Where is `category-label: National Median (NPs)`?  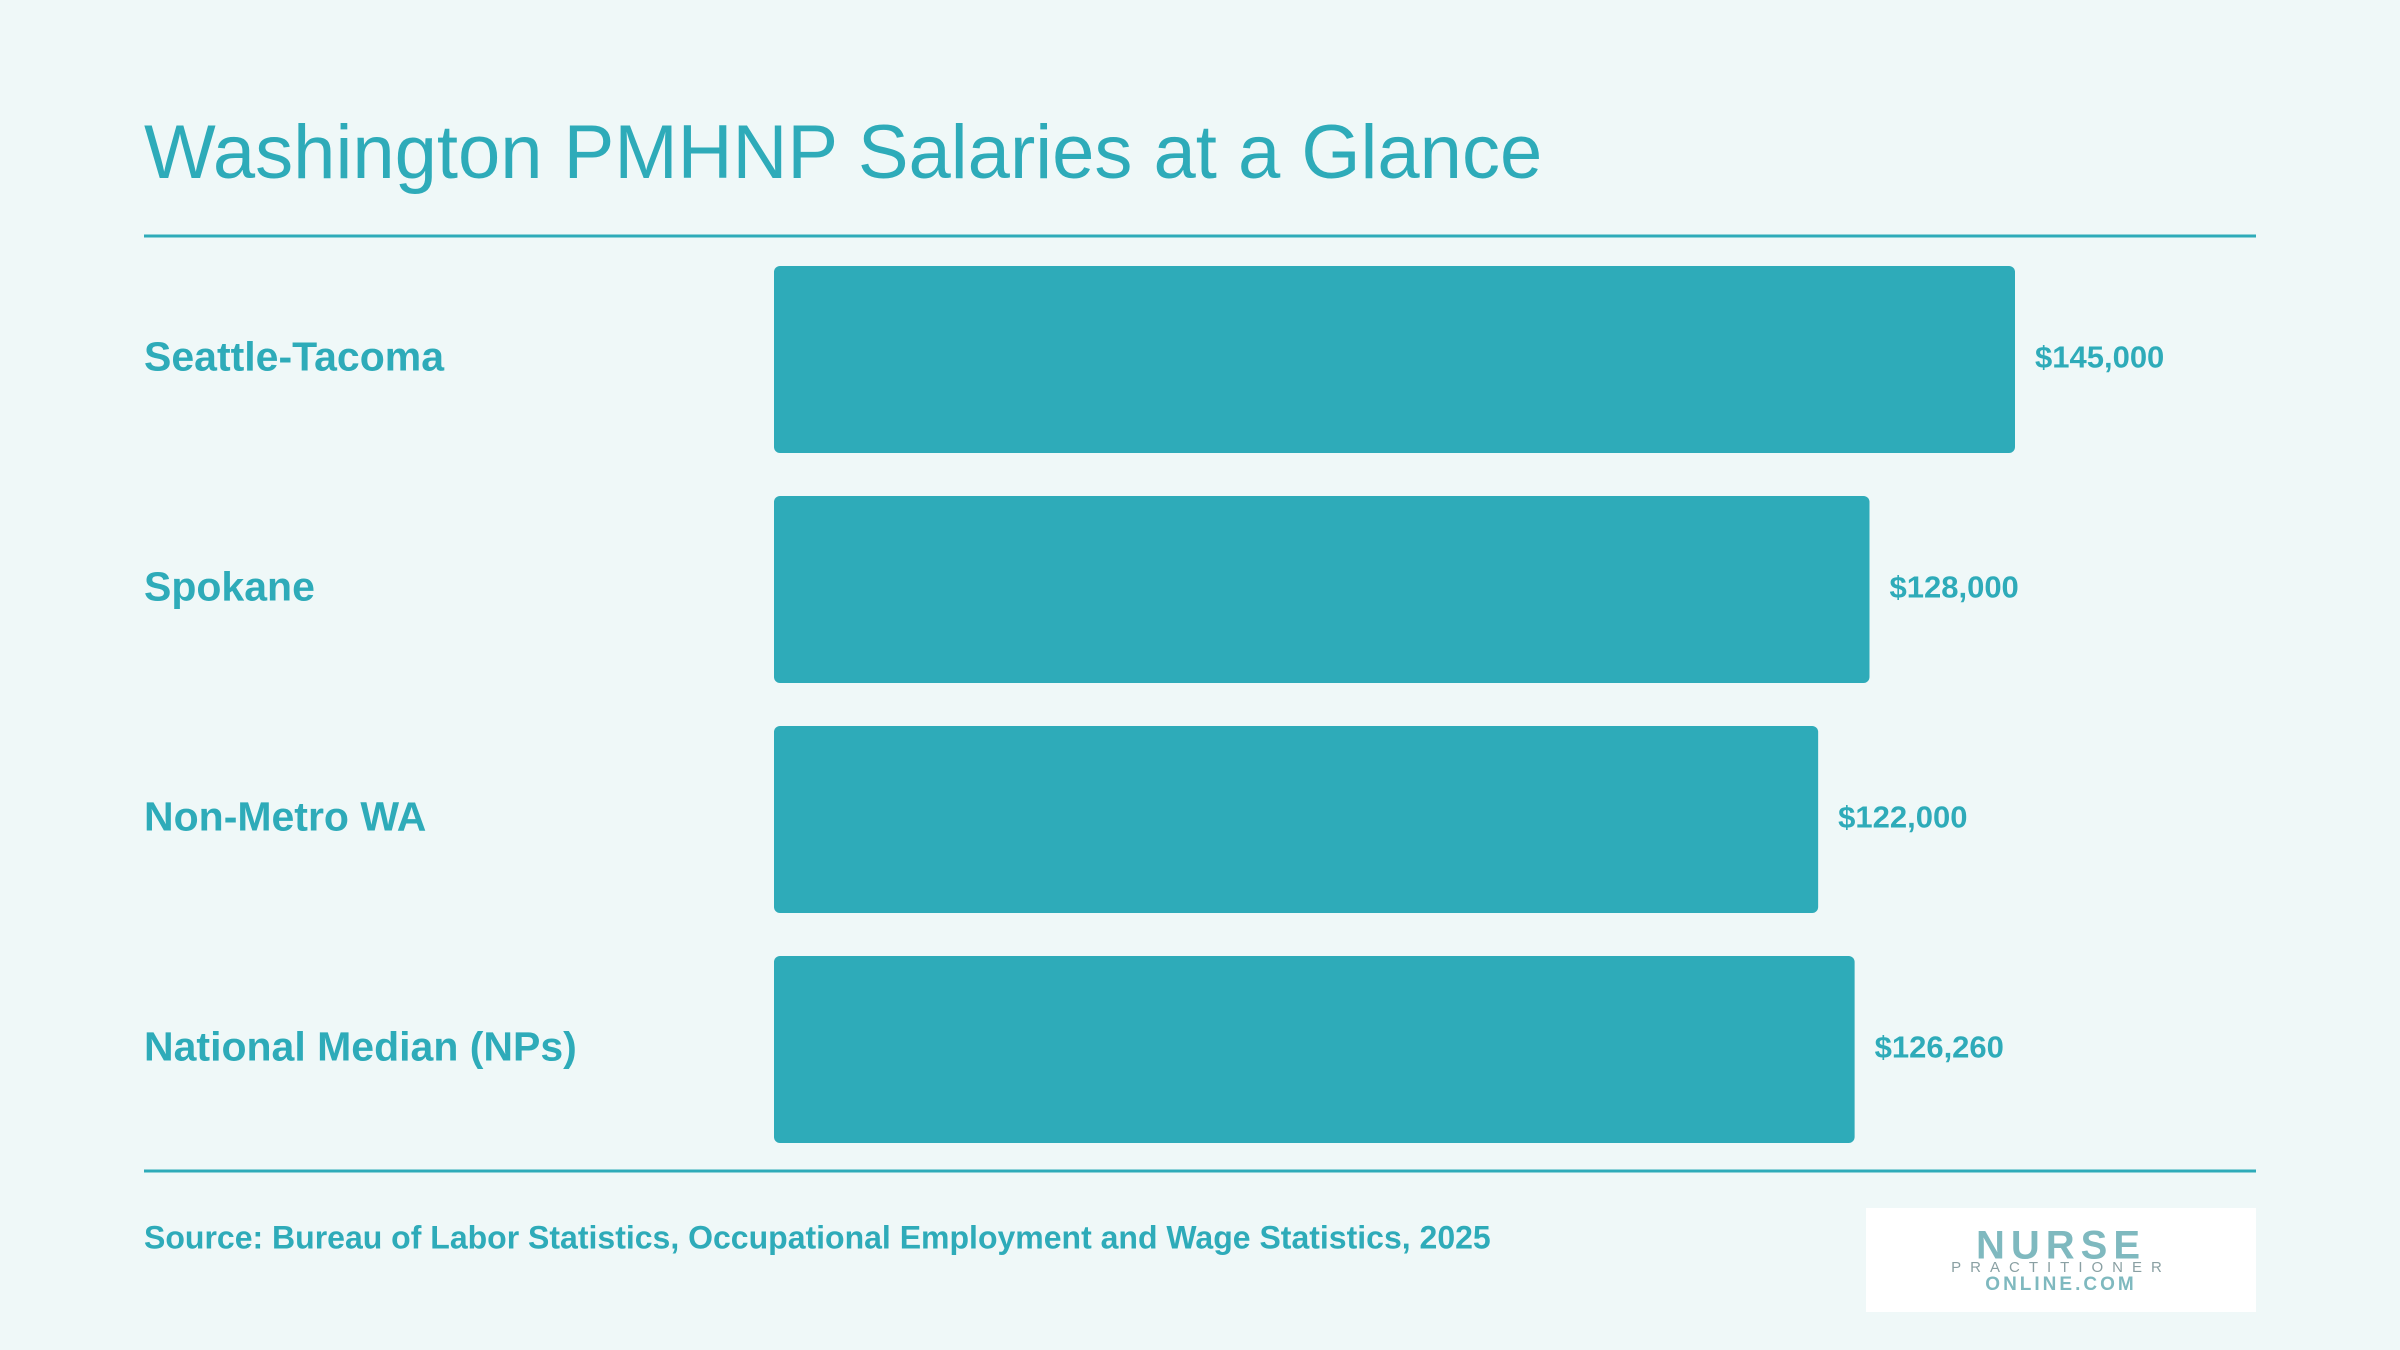
category-label: National Median (NPs) is located at coordinates (360, 1046).